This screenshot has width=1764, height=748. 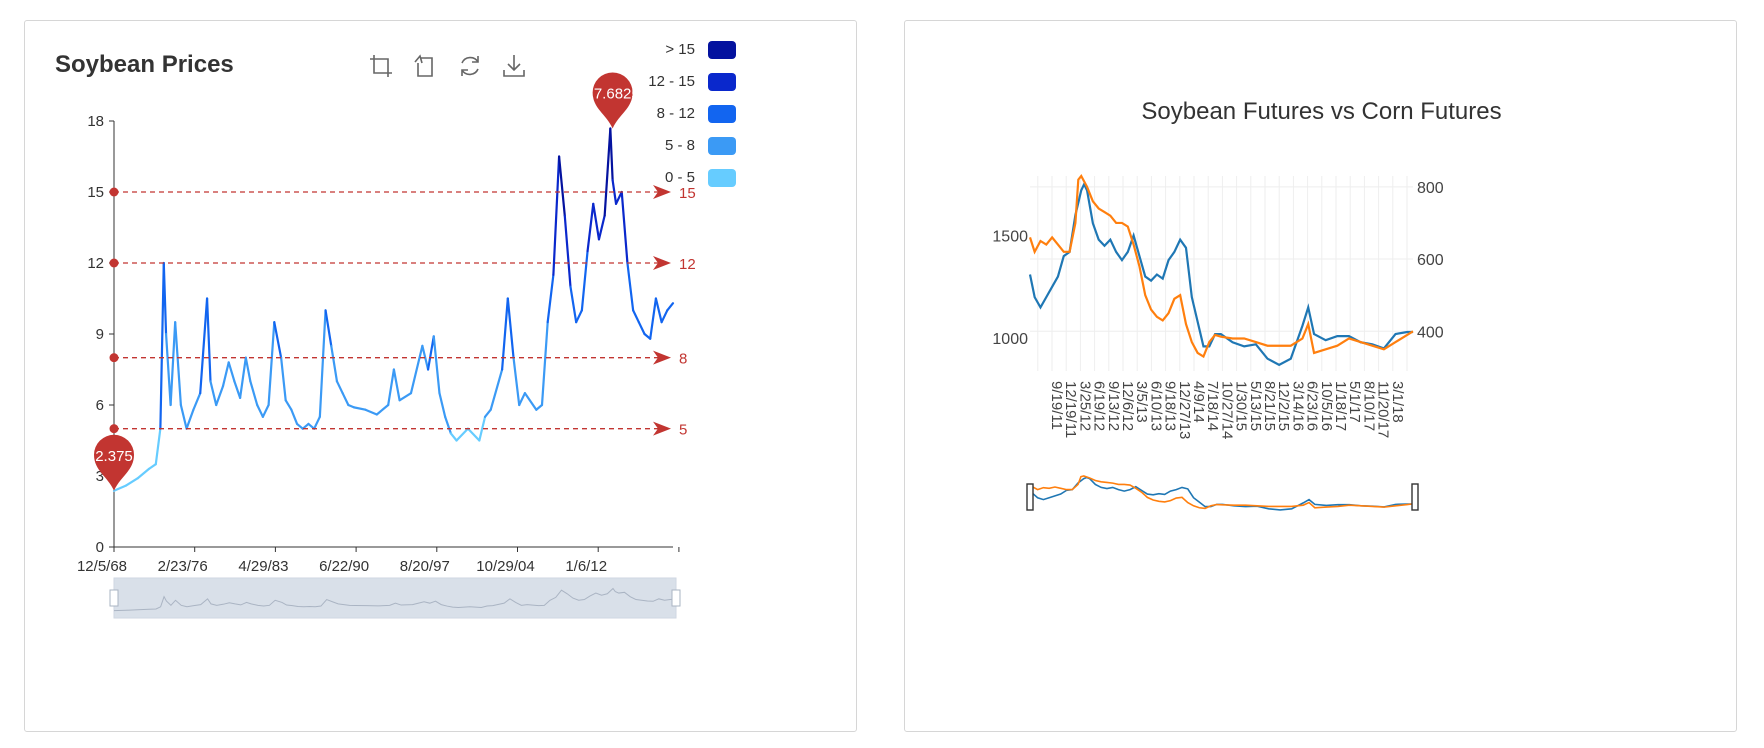 What do you see at coordinates (1326, 406) in the screenshot?
I see `x-tick-label: 10/5/16` at bounding box center [1326, 406].